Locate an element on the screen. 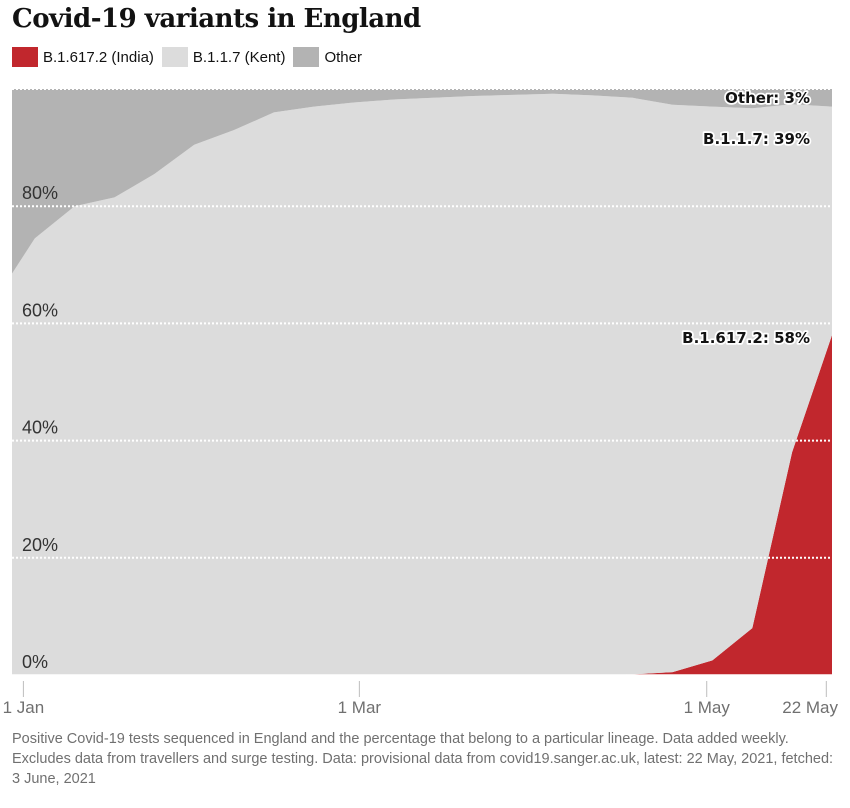 The width and height of the screenshot is (850, 808). legend-swatch-kent is located at coordinates (174, 57).